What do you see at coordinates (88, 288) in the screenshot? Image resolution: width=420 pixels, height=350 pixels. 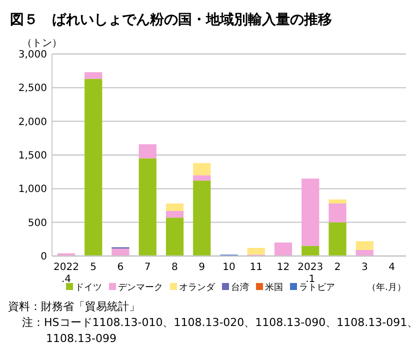 I see `legend-label: ドイツ` at bounding box center [88, 288].